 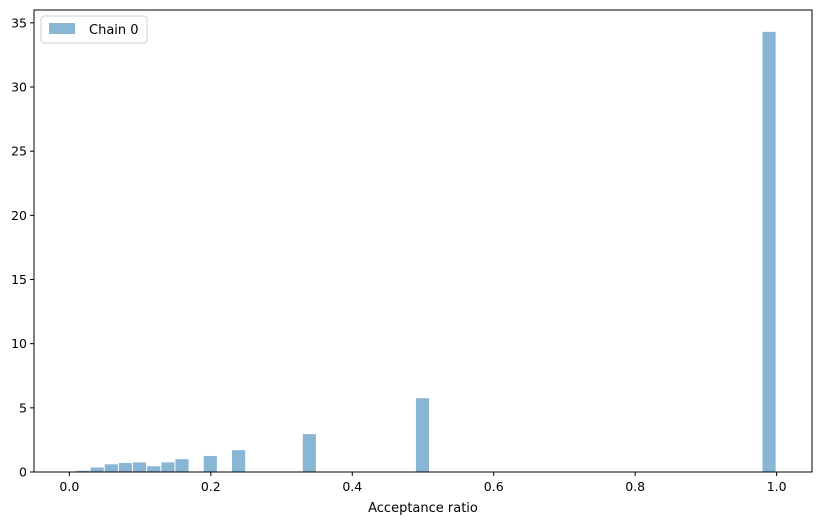 What do you see at coordinates (494, 486) in the screenshot?
I see `x-tick-label: 0.6` at bounding box center [494, 486].